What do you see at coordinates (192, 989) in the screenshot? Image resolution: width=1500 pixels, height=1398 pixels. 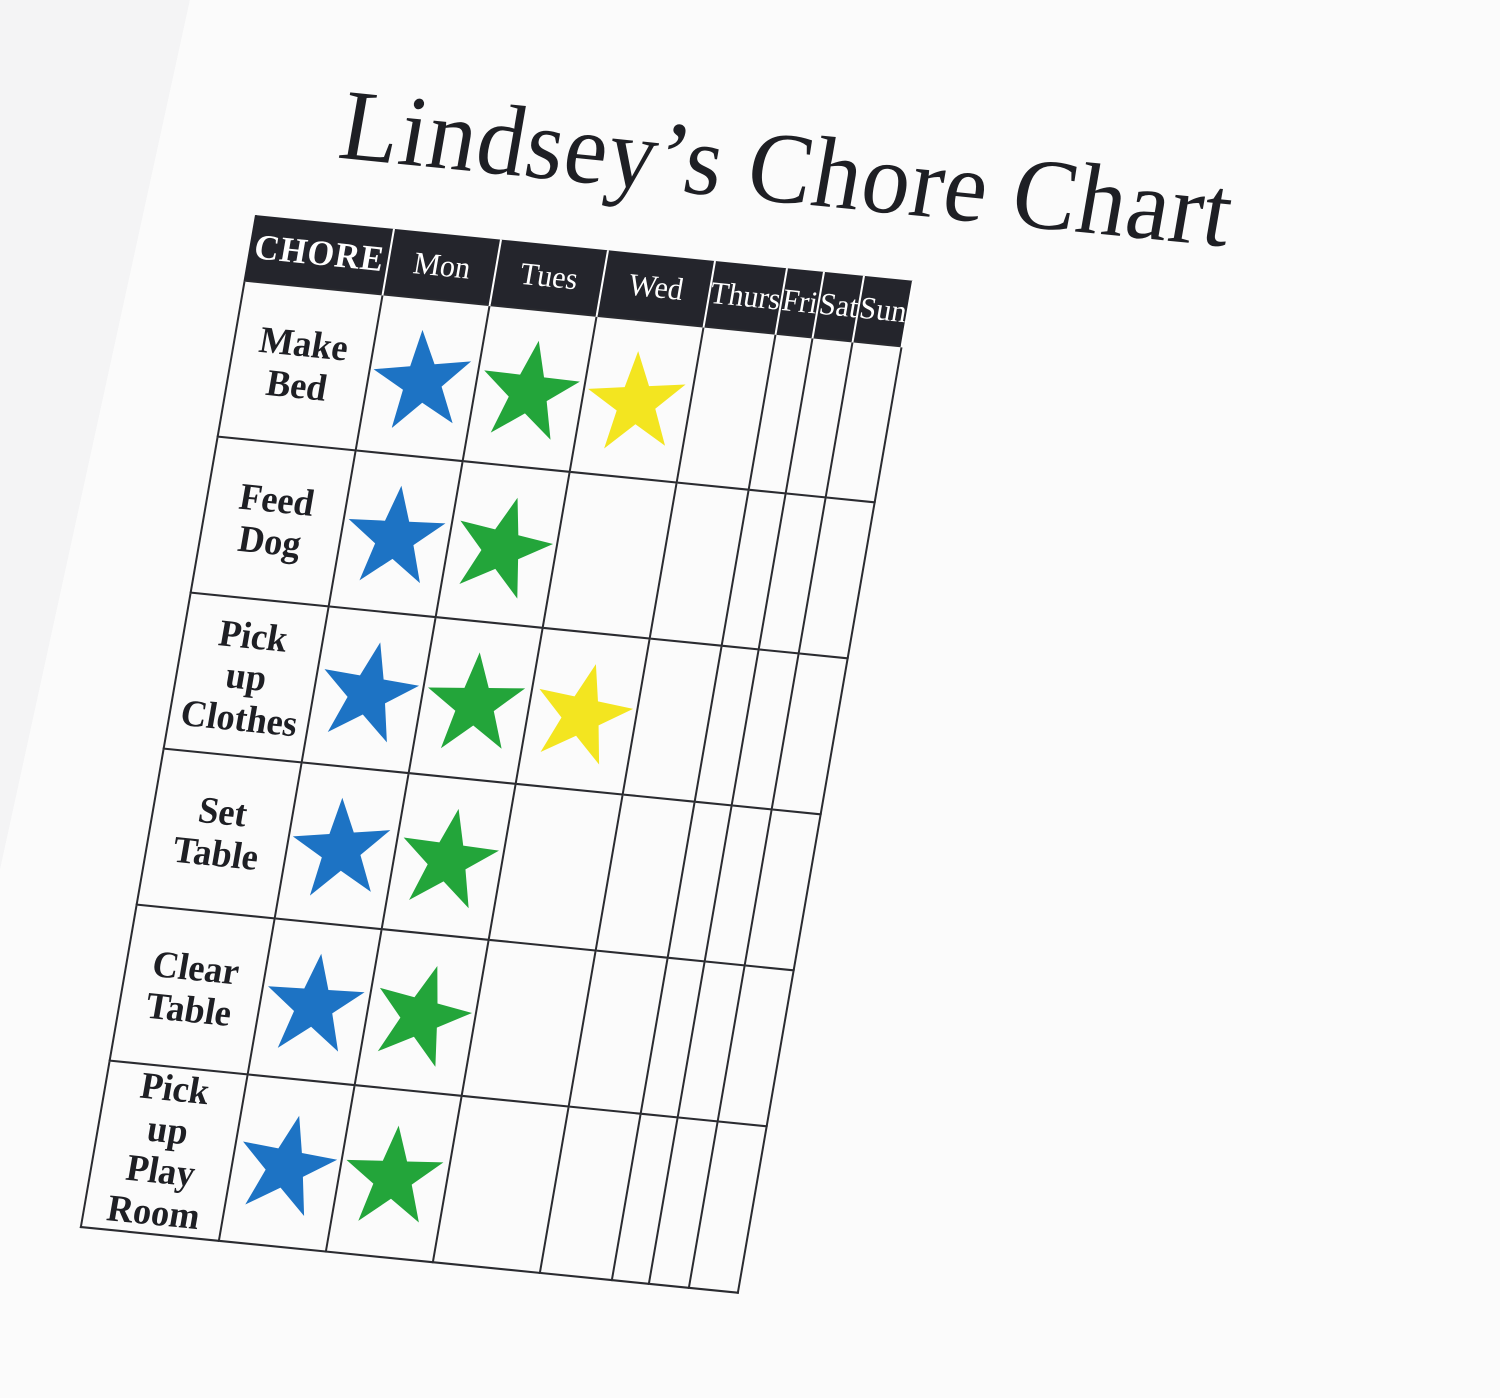 I see `chore-label: Clear Table` at bounding box center [192, 989].